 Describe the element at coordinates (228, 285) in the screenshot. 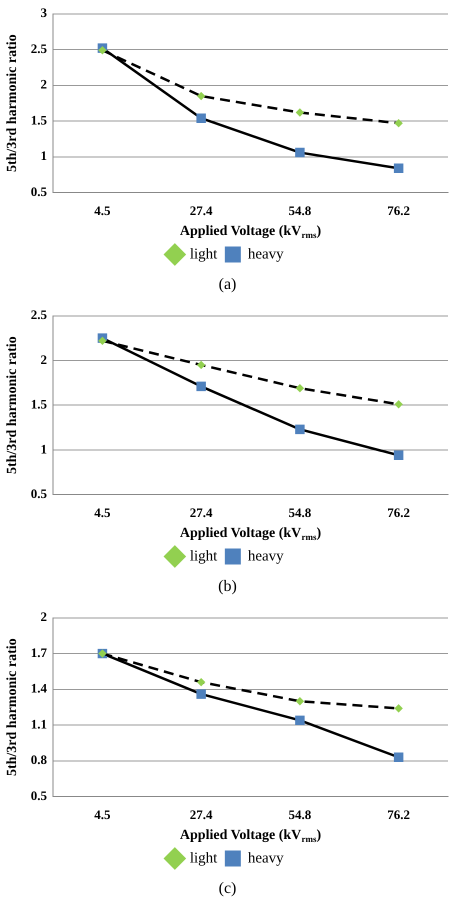

I see `text: (a)` at that location.